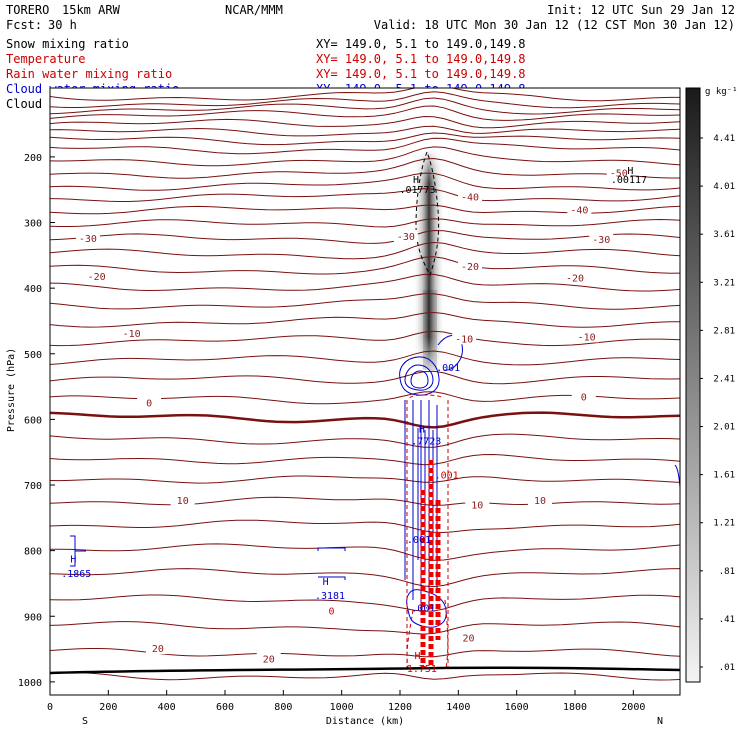  What do you see at coordinates (660, 721) in the screenshot?
I see `right-end-label: N` at bounding box center [660, 721].